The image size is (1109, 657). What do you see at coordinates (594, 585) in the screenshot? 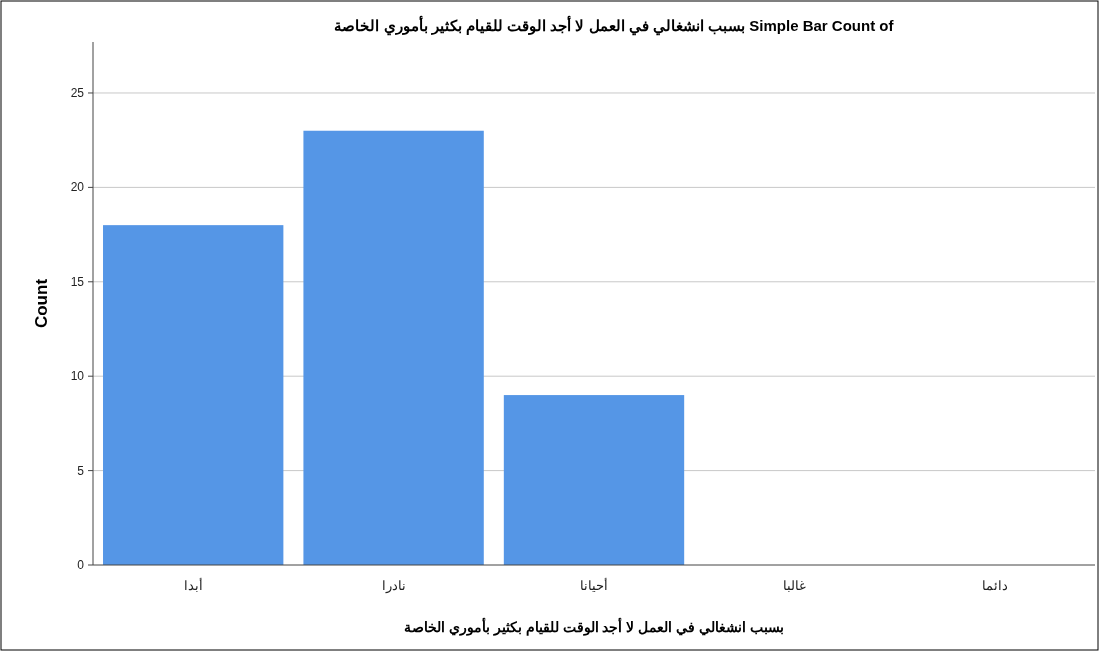
I see `x-tick-label: أحيانا` at bounding box center [594, 585].